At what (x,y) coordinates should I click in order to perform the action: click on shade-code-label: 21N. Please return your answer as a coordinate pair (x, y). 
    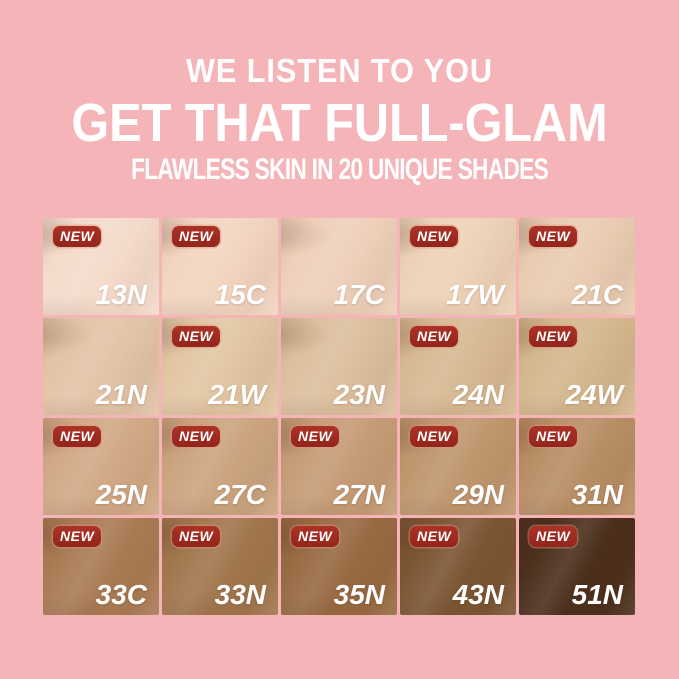
    Looking at the image, I should click on (121, 394).